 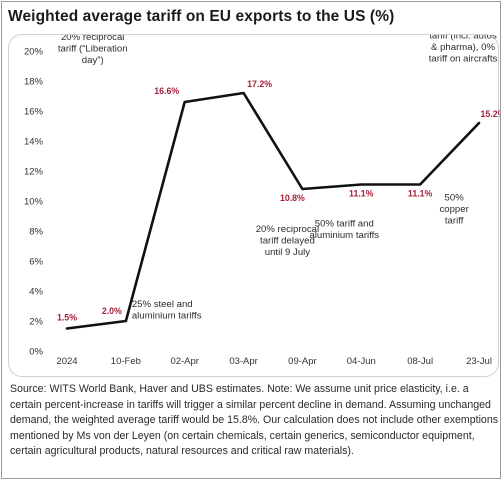 I want to click on x-tick-label: 03-Apr, so click(x=243, y=361).